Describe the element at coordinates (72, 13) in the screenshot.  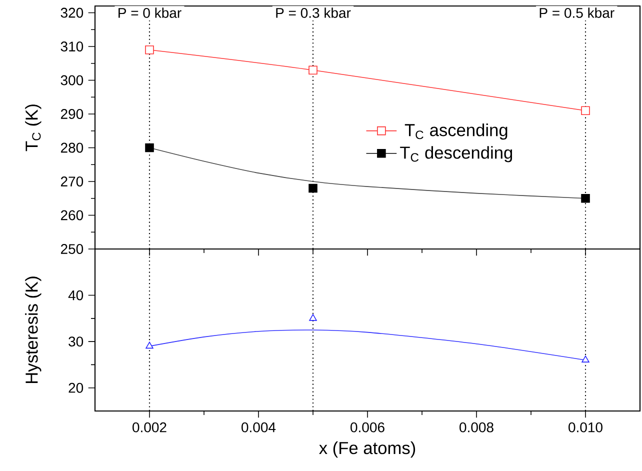
I see `y-tick-label: 320` at that location.